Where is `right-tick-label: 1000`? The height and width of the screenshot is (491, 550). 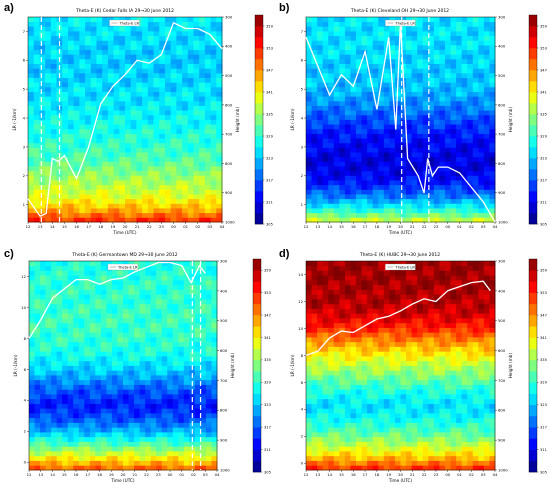
right-tick-label: 1000 is located at coordinates (230, 221).